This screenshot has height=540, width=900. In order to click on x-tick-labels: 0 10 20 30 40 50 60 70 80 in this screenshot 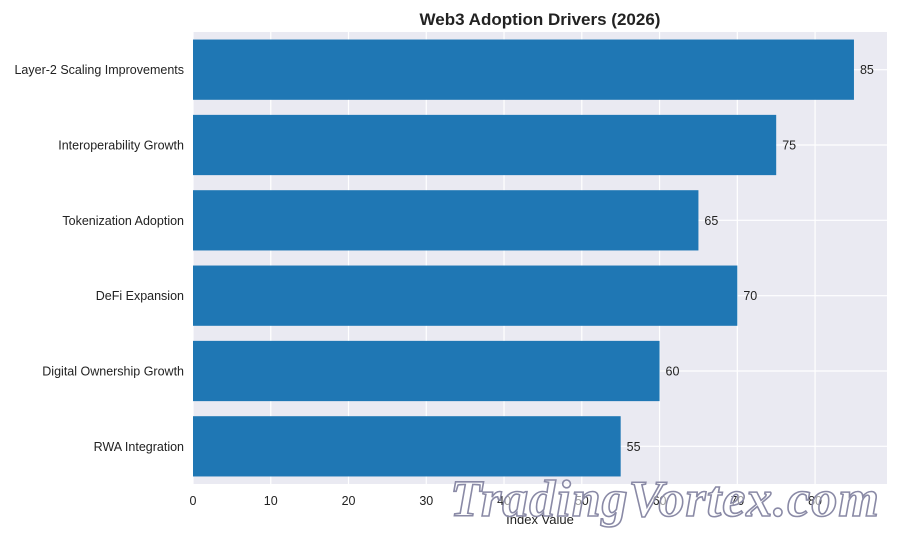, I will do `click(506, 501)`.